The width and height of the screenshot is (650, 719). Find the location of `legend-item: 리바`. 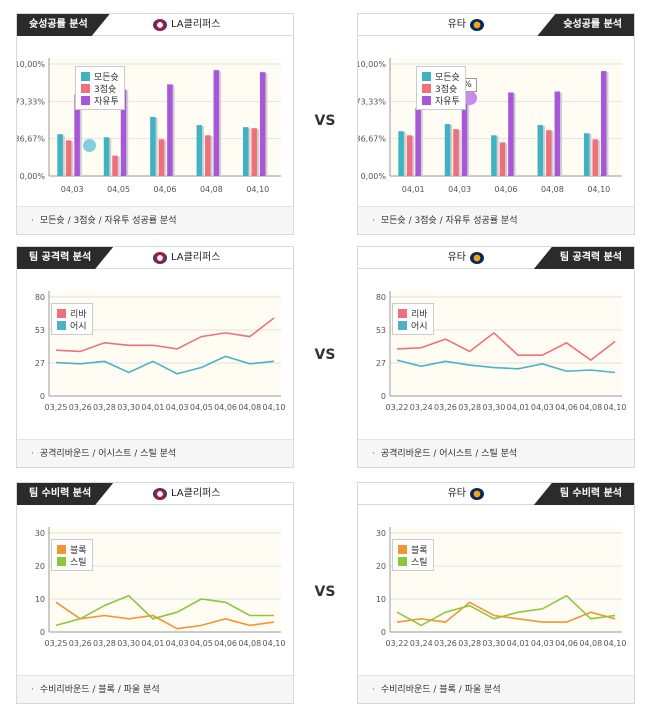

legend-item: 리바 is located at coordinates (413, 313).